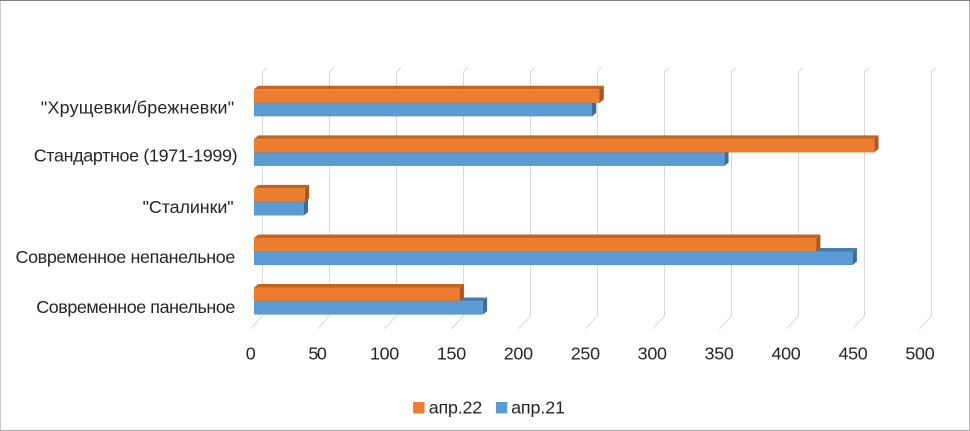 Image resolution: width=970 pixels, height=431 pixels. What do you see at coordinates (652, 354) in the screenshot?
I see `svg-text: 300` at bounding box center [652, 354].